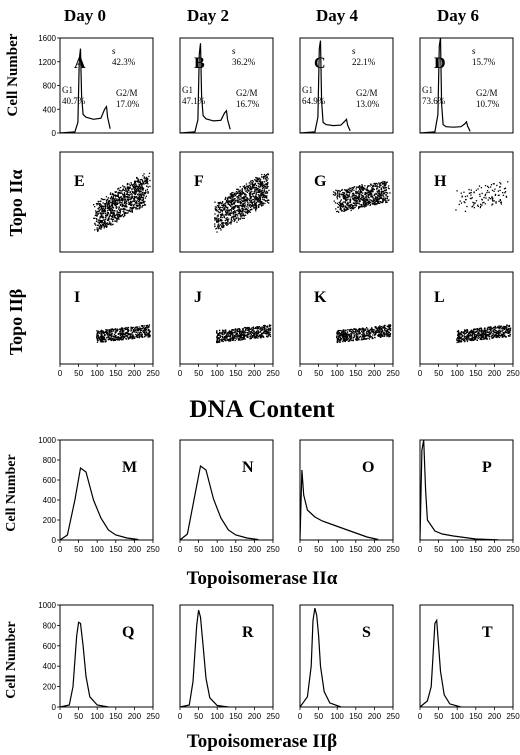 This screenshot has height=755, width=520. I want to click on row4-y-label-4: 800, so click(50, 460).